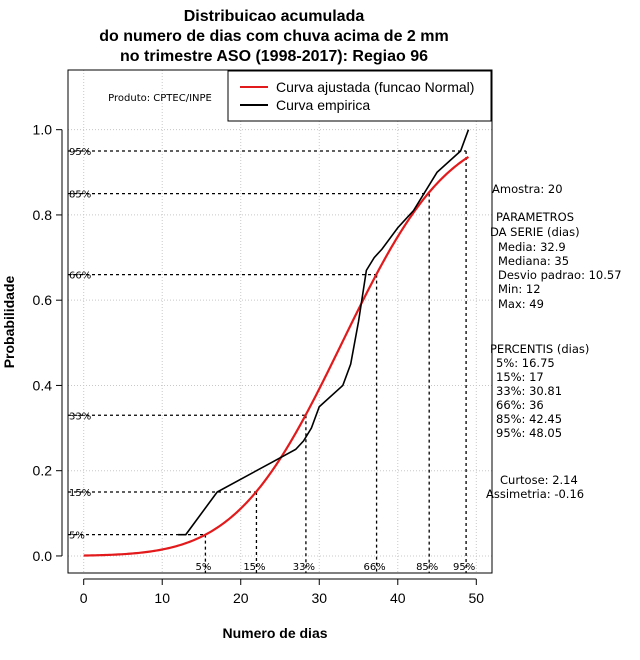 This screenshot has height=660, width=640. What do you see at coordinates (274, 633) in the screenshot?
I see `x-axis-title: Numero de dias` at bounding box center [274, 633].